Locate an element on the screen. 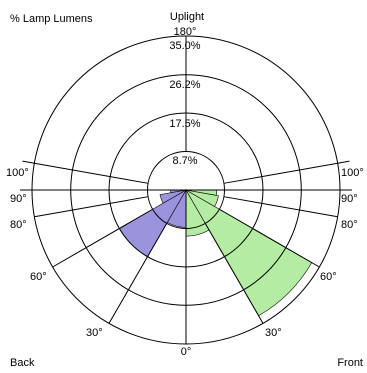  angle-label-right-80: 80° is located at coordinates (349, 225).